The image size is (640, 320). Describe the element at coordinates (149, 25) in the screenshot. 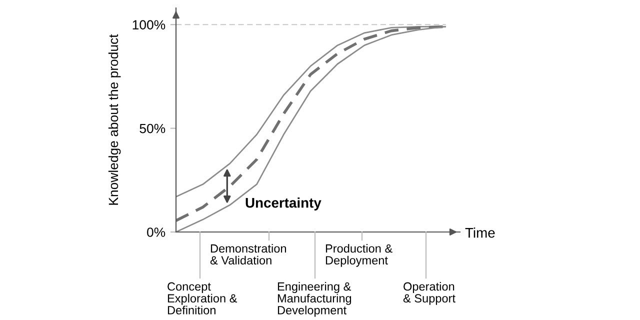

I see `y-tick-label: 100%` at that location.